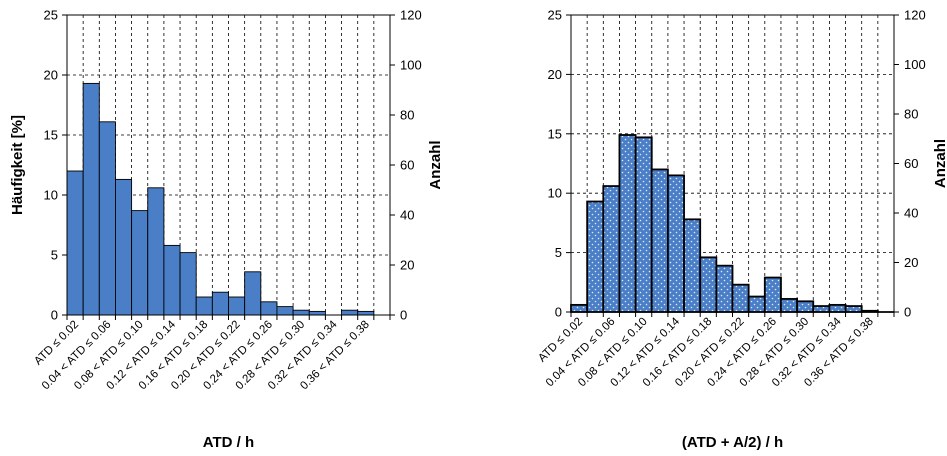 The image size is (947, 456). What do you see at coordinates (17, 165) in the screenshot?
I see `y-axis-title: Häufigkeit [%]` at bounding box center [17, 165].